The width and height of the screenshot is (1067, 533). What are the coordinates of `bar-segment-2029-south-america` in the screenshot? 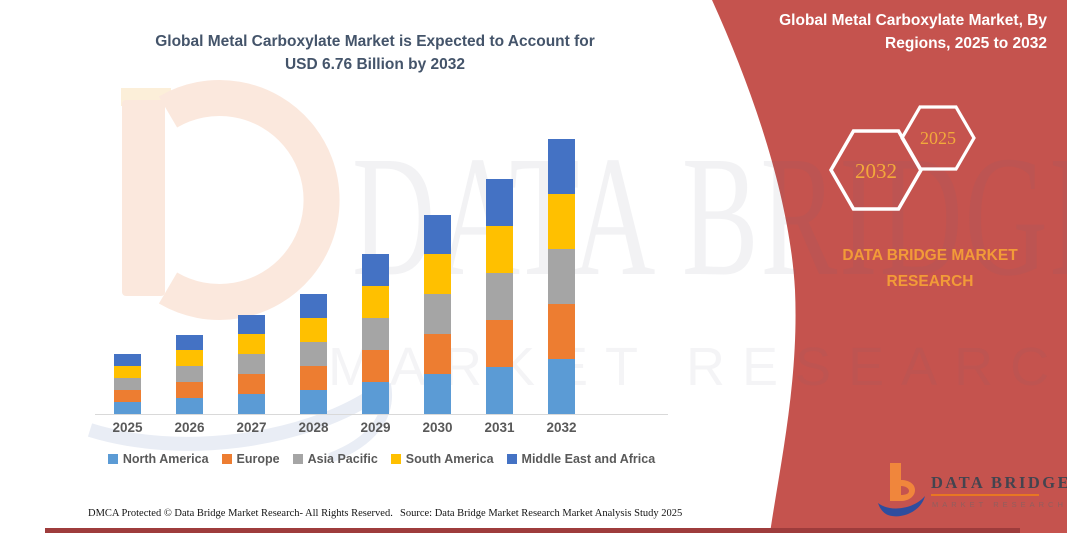 It's located at (375, 302).